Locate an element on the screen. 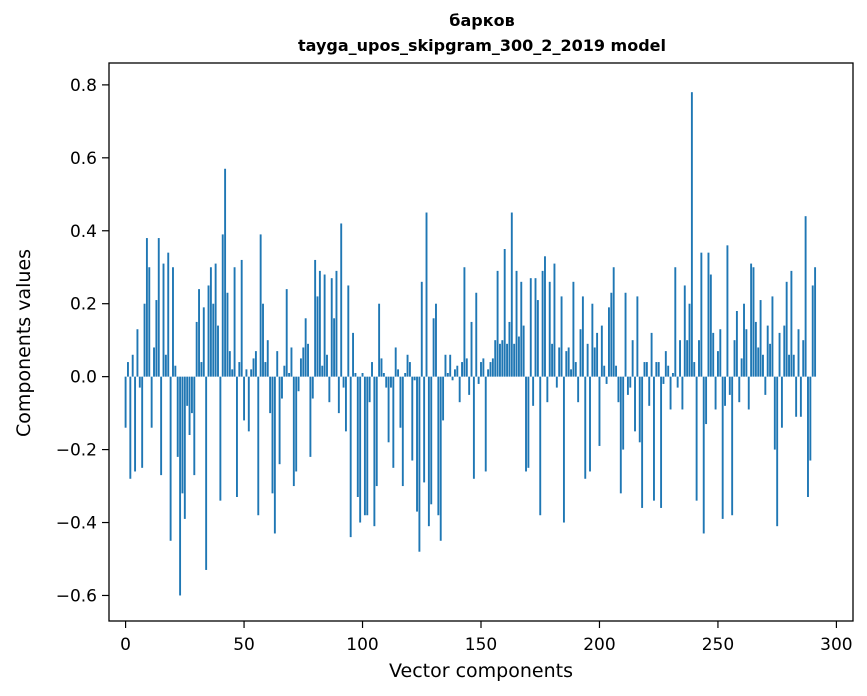  x-tick-label: 200 is located at coordinates (599, 645).